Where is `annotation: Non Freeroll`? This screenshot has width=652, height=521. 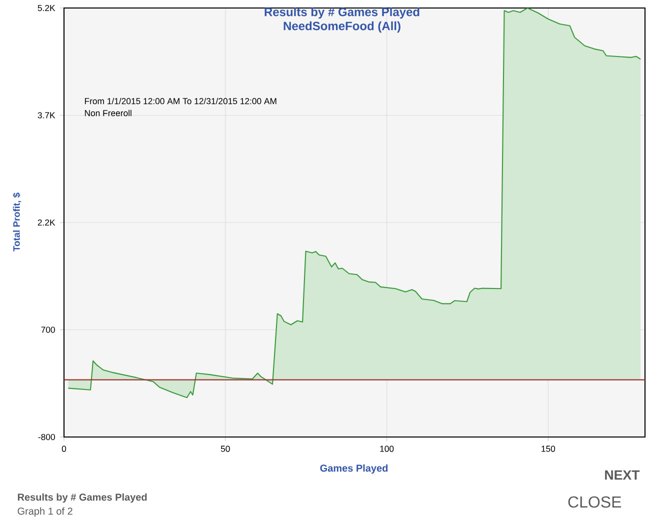 annotation: Non Freeroll is located at coordinates (108, 113).